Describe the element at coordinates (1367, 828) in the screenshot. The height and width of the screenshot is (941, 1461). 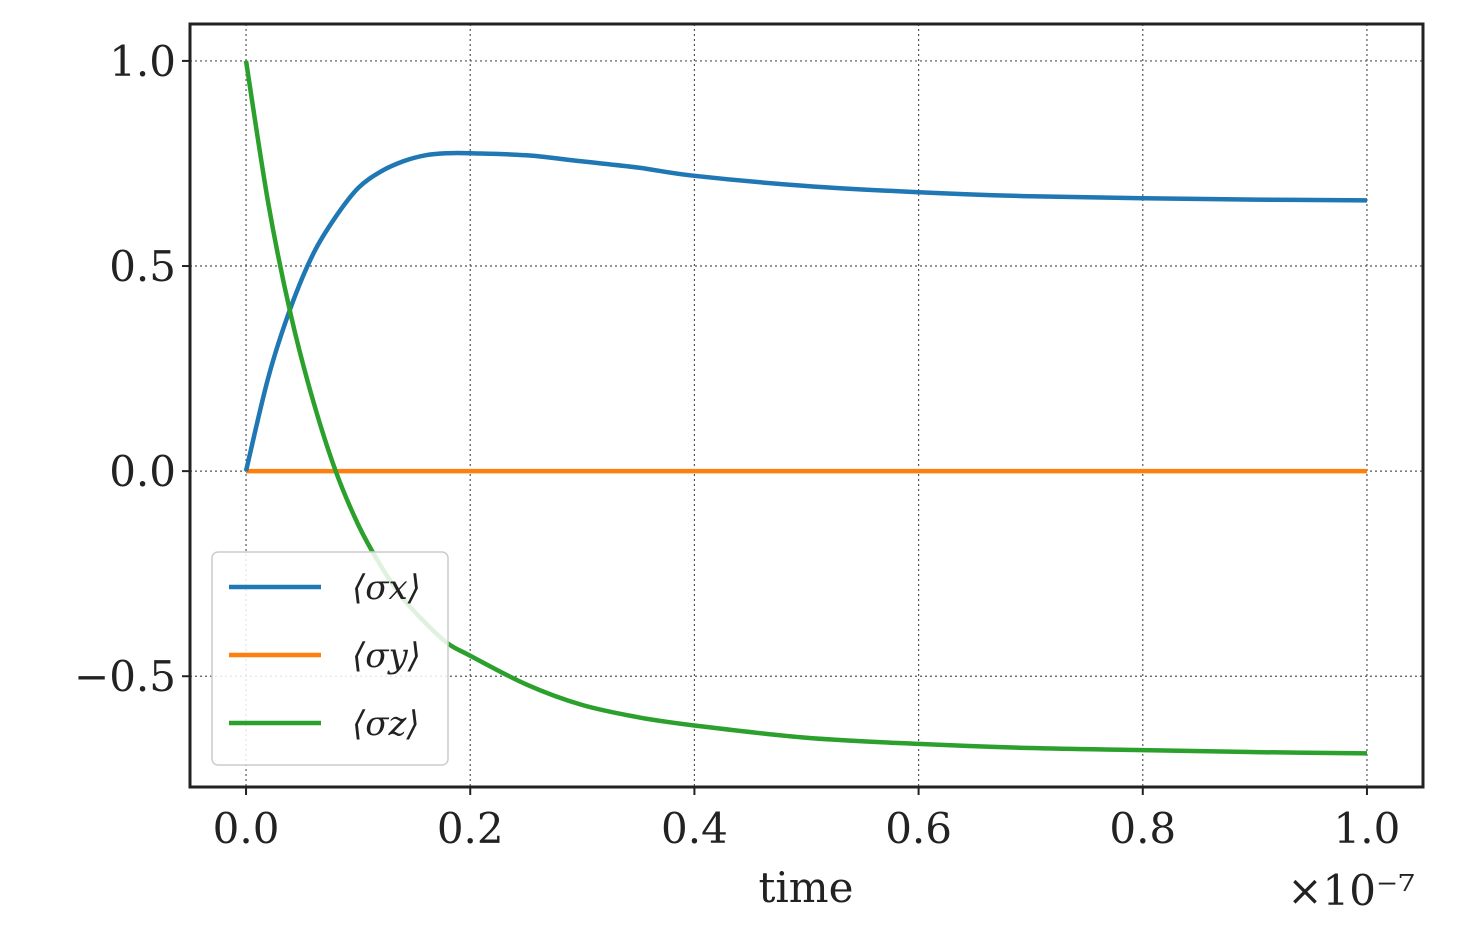
I see `x-tick-label: 1.0` at that location.